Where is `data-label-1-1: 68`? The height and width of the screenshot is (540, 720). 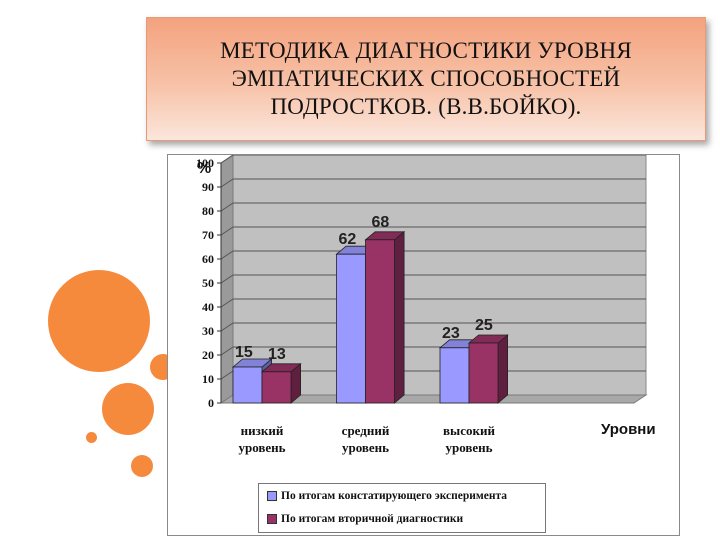
data-label-1-1: 68 is located at coordinates (381, 222).